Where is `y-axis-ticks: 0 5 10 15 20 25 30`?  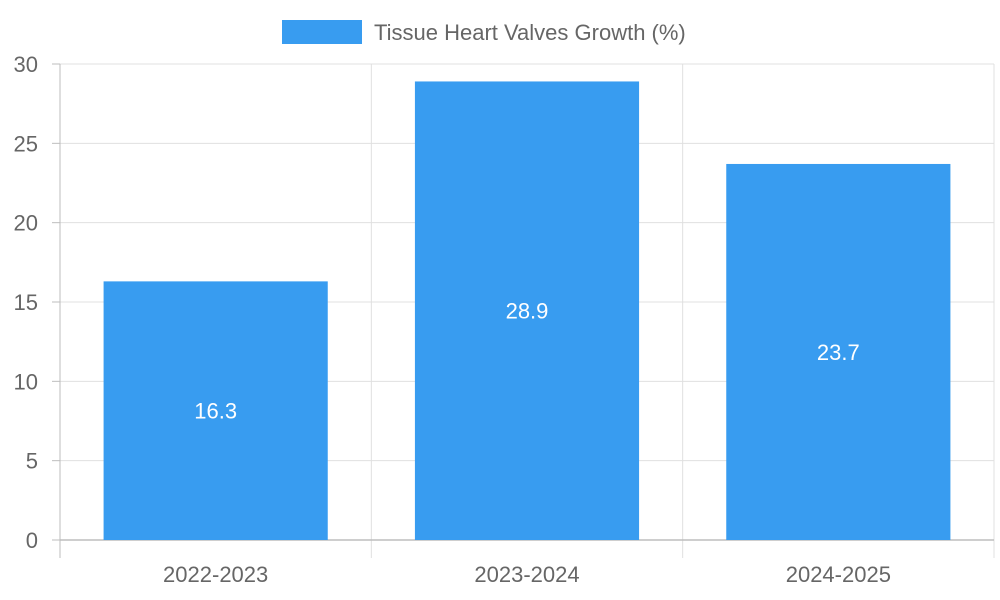 y-axis-ticks: 0 5 10 15 20 25 30 is located at coordinates (37, 302).